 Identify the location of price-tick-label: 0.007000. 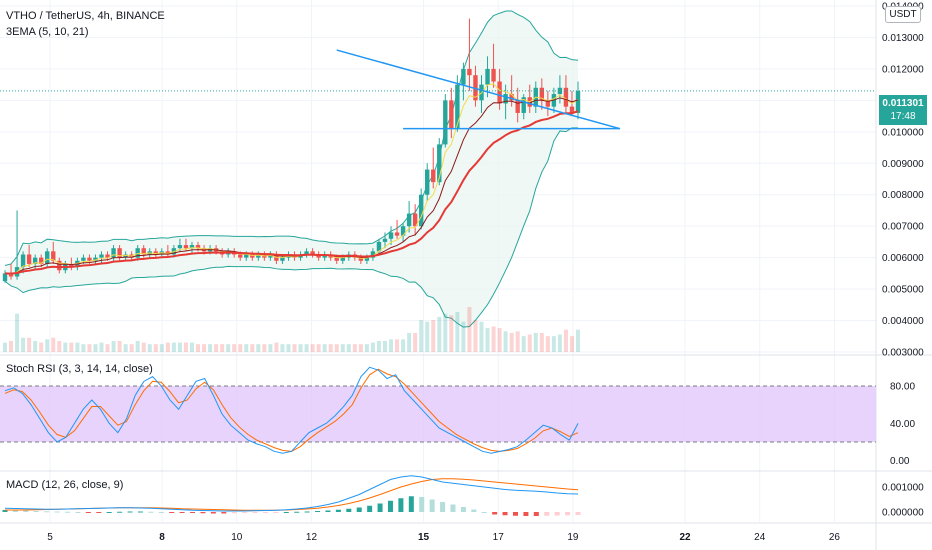
(903, 227).